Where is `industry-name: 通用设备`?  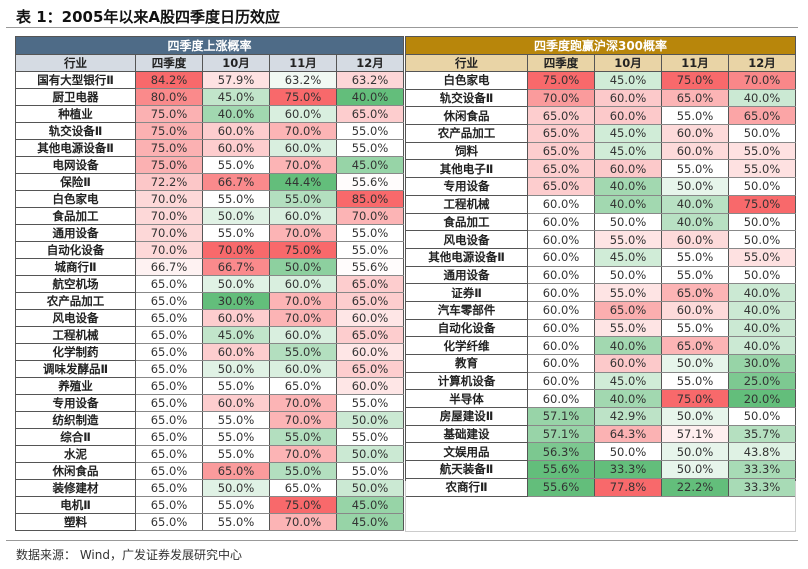
industry-name: 通用设备 is located at coordinates (466, 275).